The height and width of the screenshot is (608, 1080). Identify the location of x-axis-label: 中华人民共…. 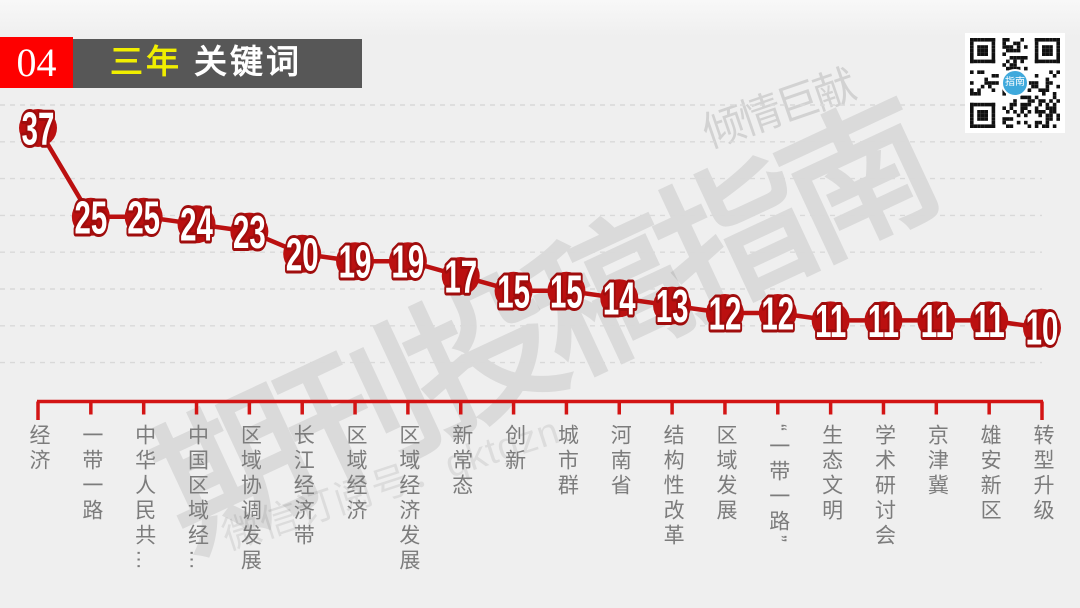
(144, 499).